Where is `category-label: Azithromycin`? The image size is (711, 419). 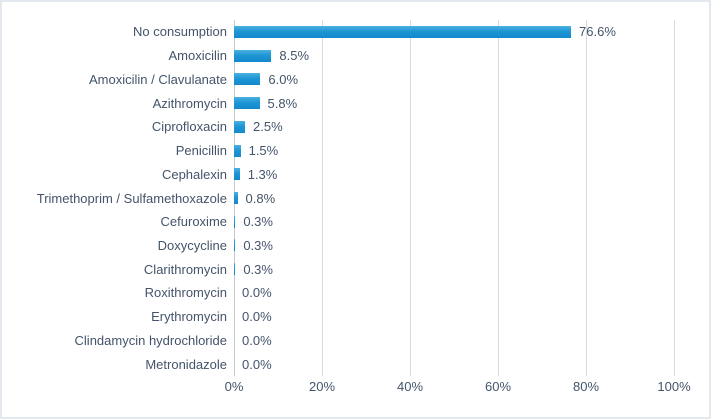 category-label: Azithromycin is located at coordinates (189, 103).